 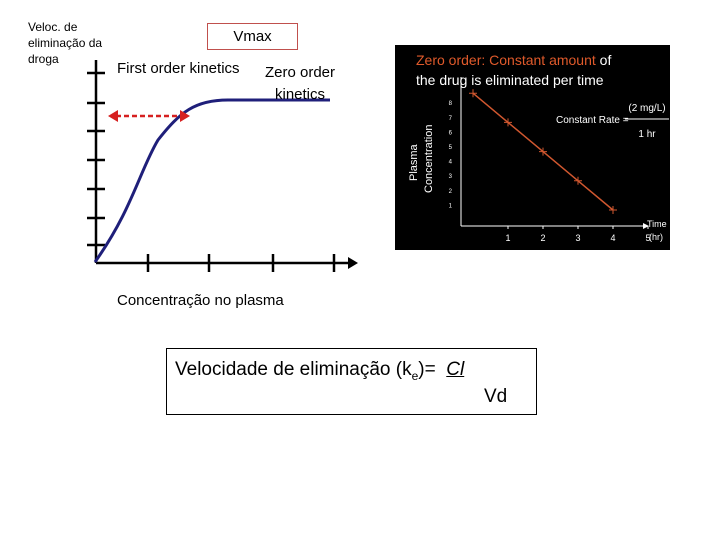 What do you see at coordinates (65, 43) in the screenshot?
I see `y-axis-label: Veloc. de eliminação da droga` at bounding box center [65, 43].